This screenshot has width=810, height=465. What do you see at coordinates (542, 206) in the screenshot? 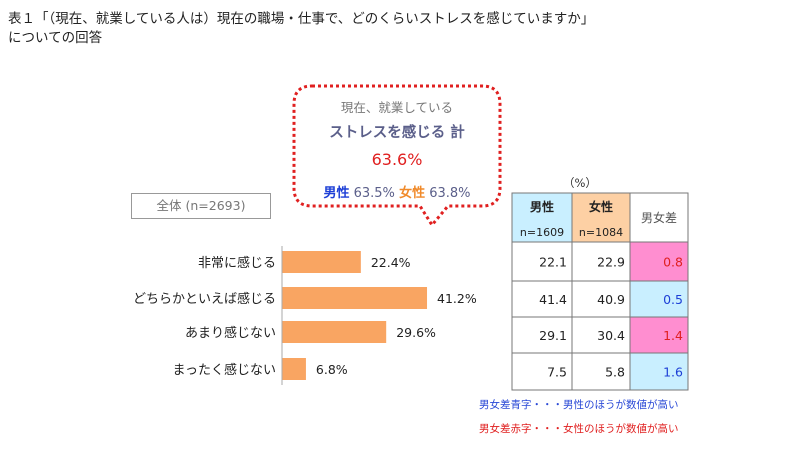
I see `table-header-label: 男性` at bounding box center [542, 206].